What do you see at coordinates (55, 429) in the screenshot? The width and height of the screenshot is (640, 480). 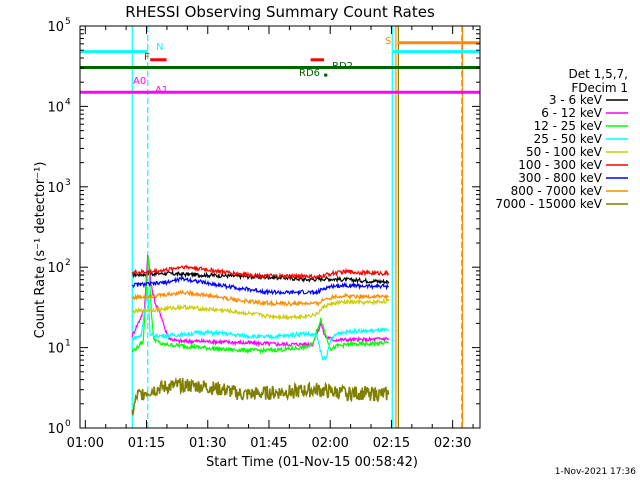 I see `y-tick-label-0: 10` at bounding box center [55, 429].